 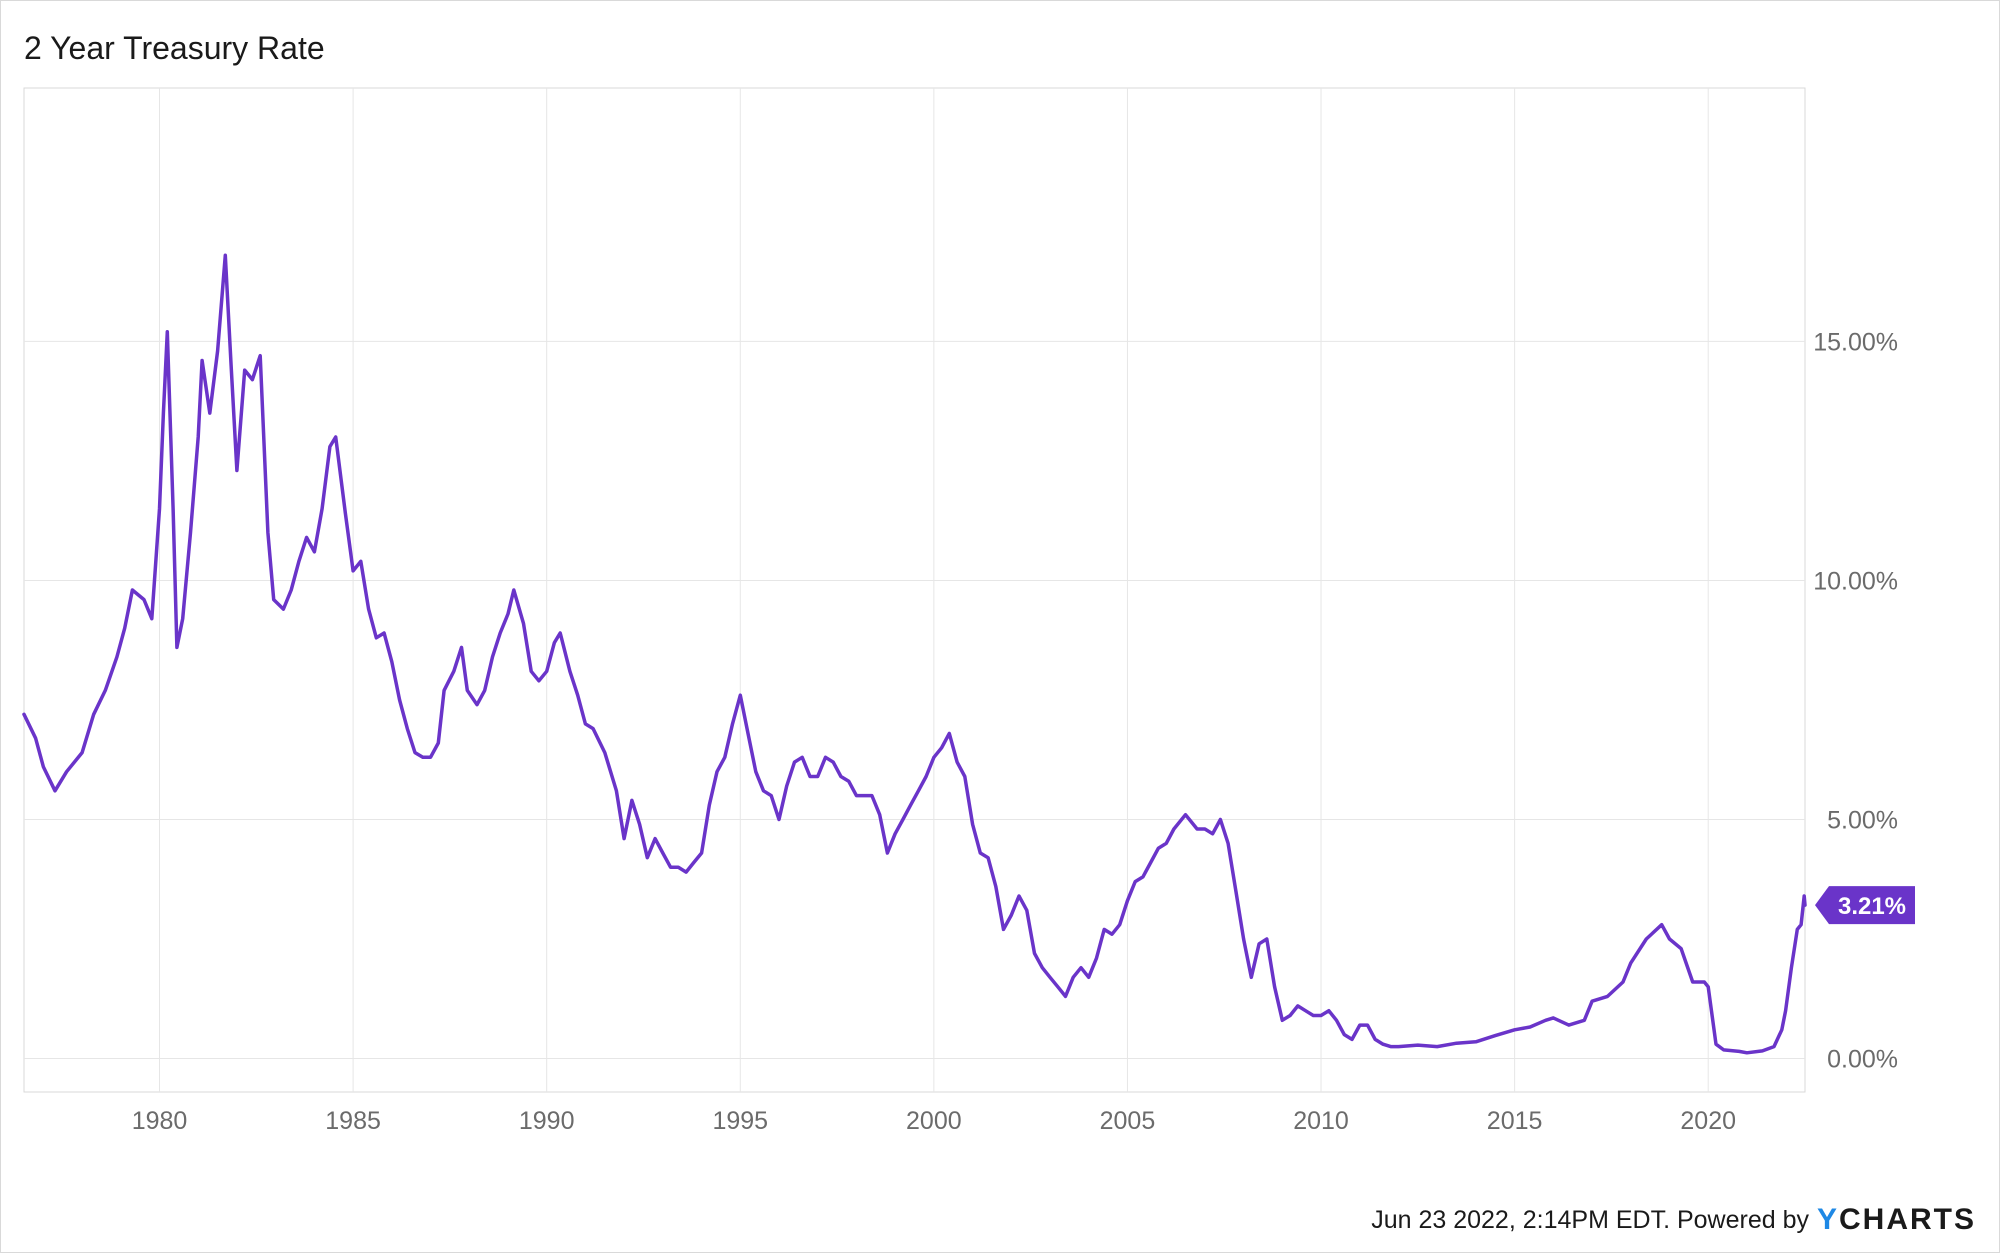 I want to click on x-tick-label: 1985, so click(x=353, y=1121).